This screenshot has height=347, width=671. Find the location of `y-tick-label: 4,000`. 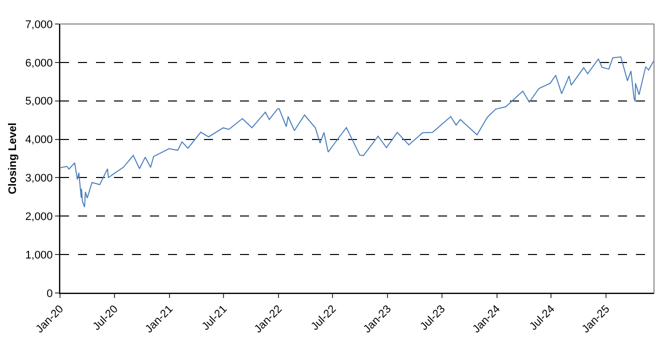

y-tick-label: 4,000 is located at coordinates (39, 140).